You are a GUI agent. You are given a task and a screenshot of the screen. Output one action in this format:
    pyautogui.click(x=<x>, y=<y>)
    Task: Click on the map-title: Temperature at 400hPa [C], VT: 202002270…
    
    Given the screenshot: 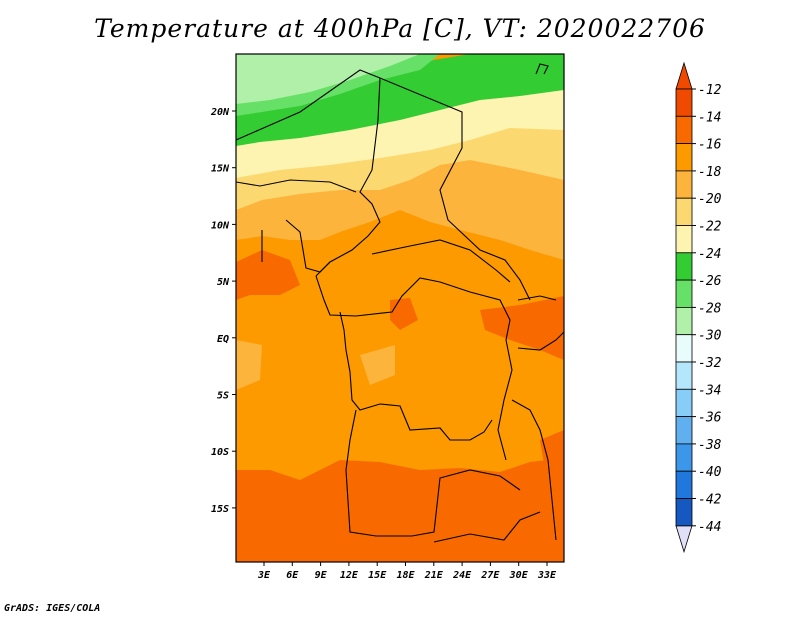 What is the action you would take?
    pyautogui.click(x=400, y=28)
    